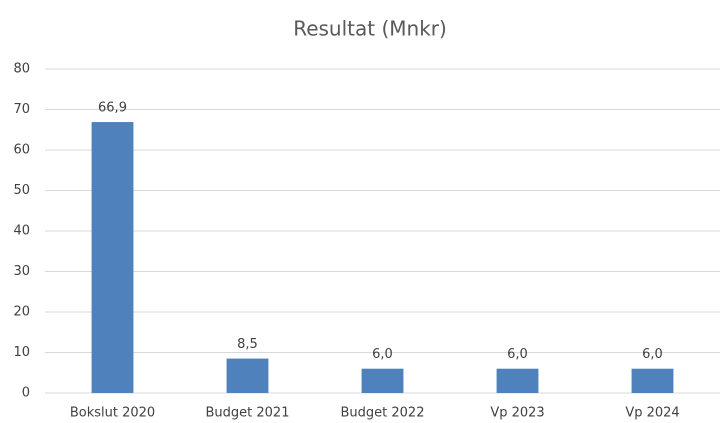 This screenshot has width=721, height=423. What do you see at coordinates (383, 413) in the screenshot?
I see `x-tick-label: Budget 2022` at bounding box center [383, 413].